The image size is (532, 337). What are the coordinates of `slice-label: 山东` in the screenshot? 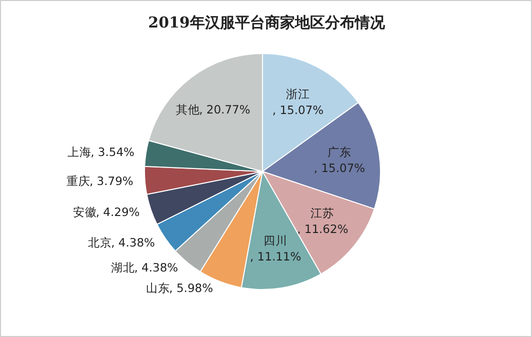 It's located at (158, 288).